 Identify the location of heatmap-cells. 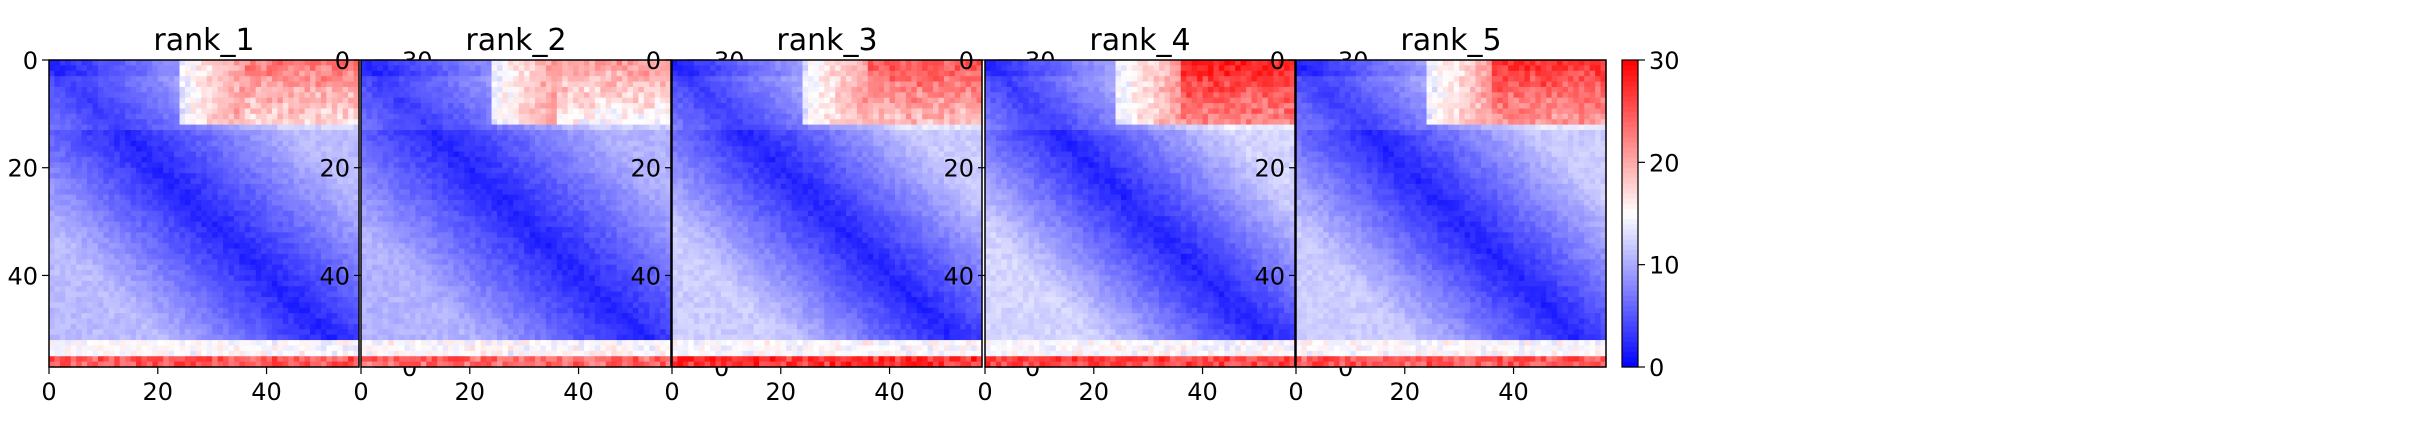
(516, 214).